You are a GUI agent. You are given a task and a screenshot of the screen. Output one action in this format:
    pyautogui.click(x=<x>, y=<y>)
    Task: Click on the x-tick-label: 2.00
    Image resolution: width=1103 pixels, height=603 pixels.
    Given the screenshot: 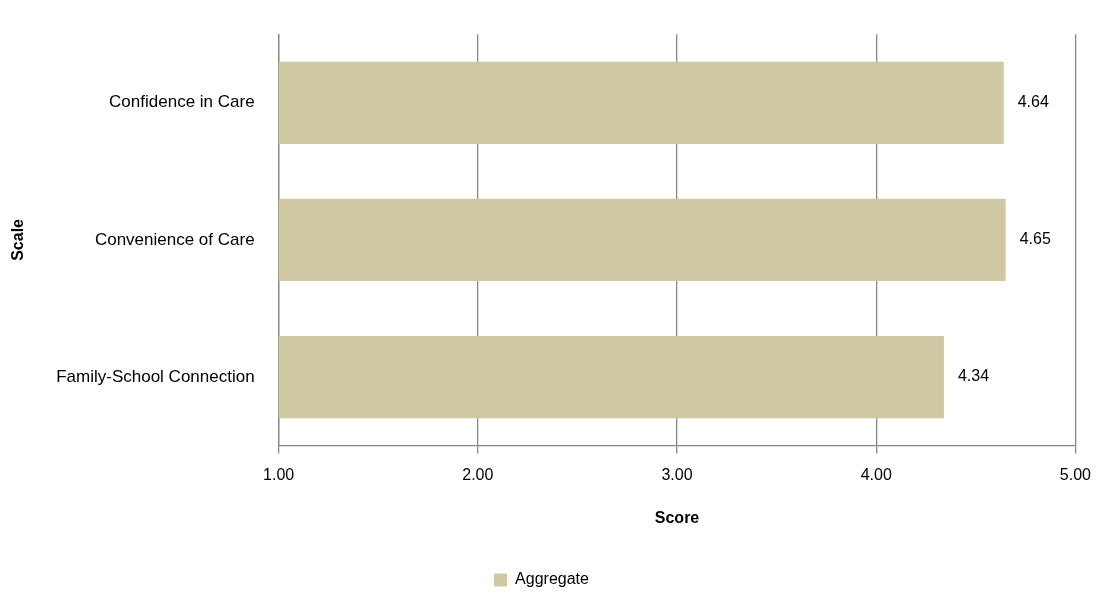 What is the action you would take?
    pyautogui.click(x=478, y=474)
    